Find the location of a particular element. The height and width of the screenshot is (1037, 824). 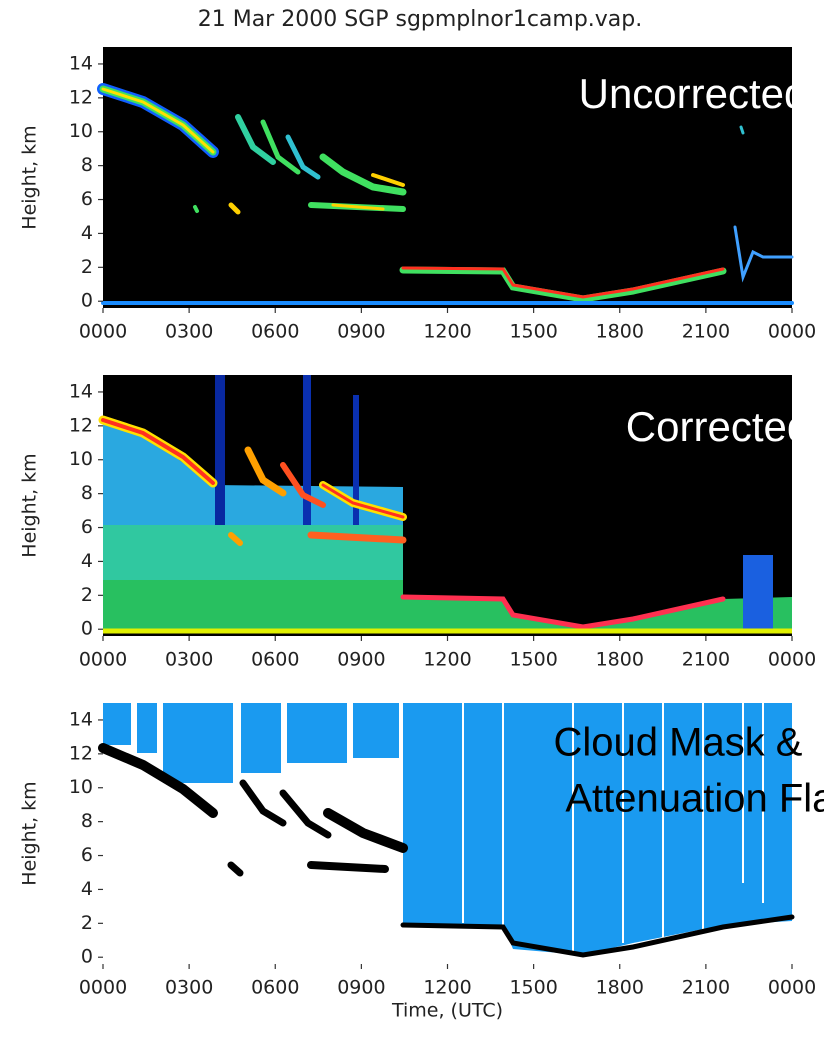

x-axis-label: Time, (UTC) is located at coordinates (447, 1011).